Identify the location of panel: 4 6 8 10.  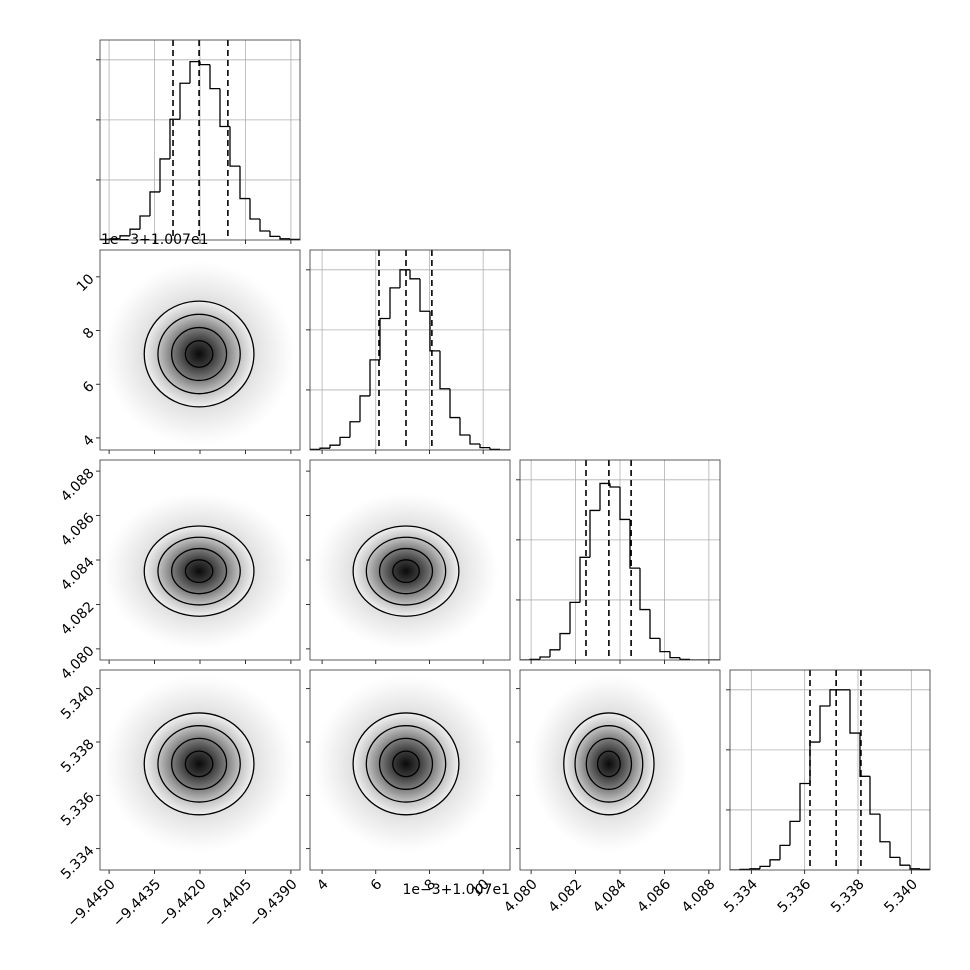
(187, 351).